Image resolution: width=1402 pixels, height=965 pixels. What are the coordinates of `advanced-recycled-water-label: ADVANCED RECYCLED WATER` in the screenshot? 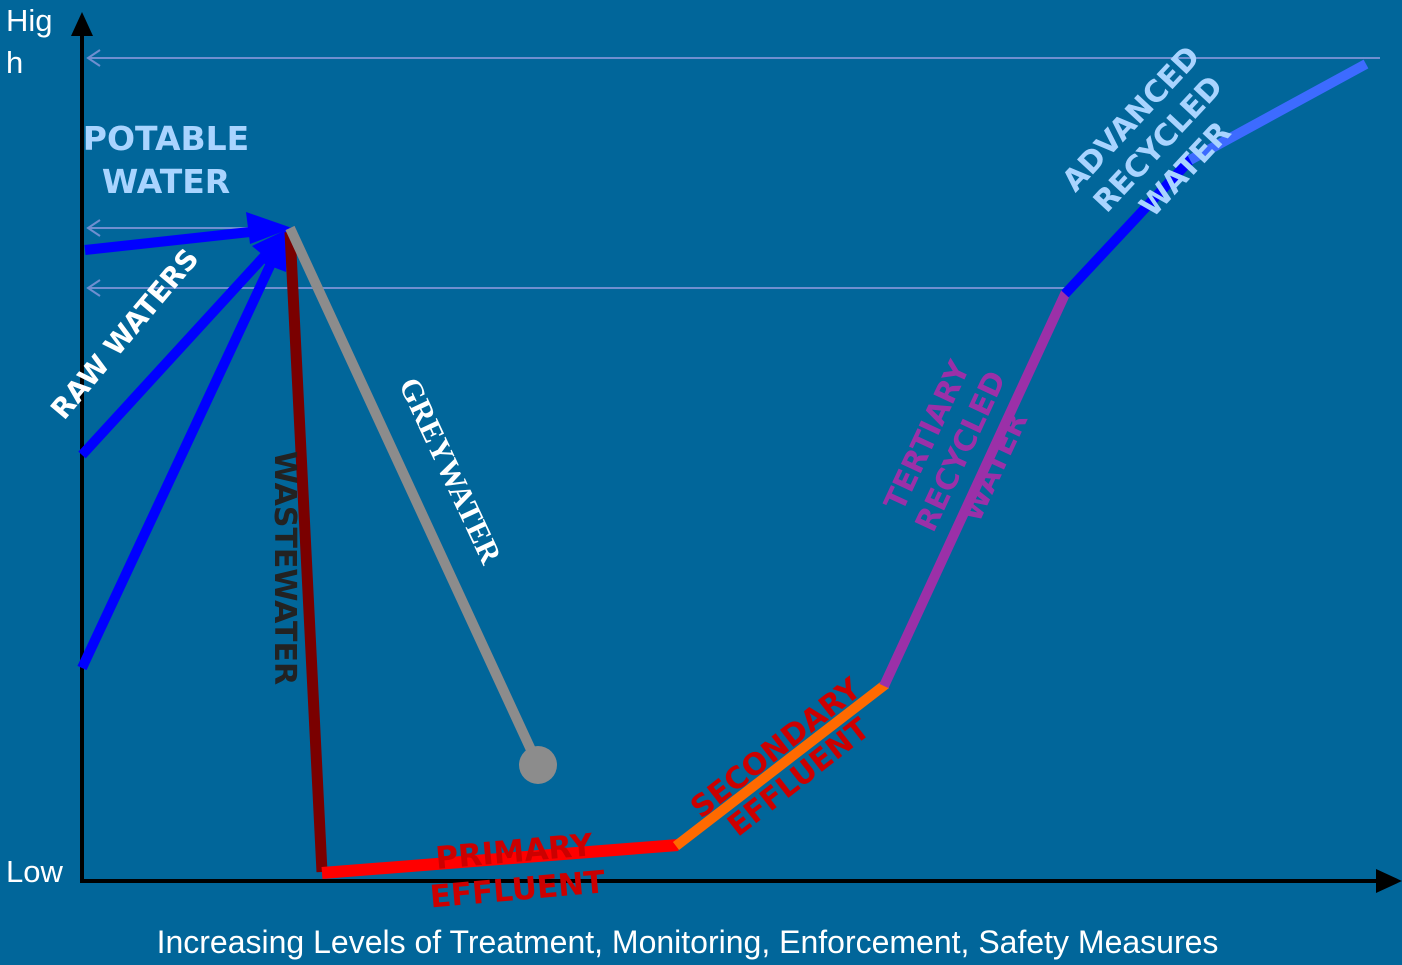 It's located at (1147, 132).